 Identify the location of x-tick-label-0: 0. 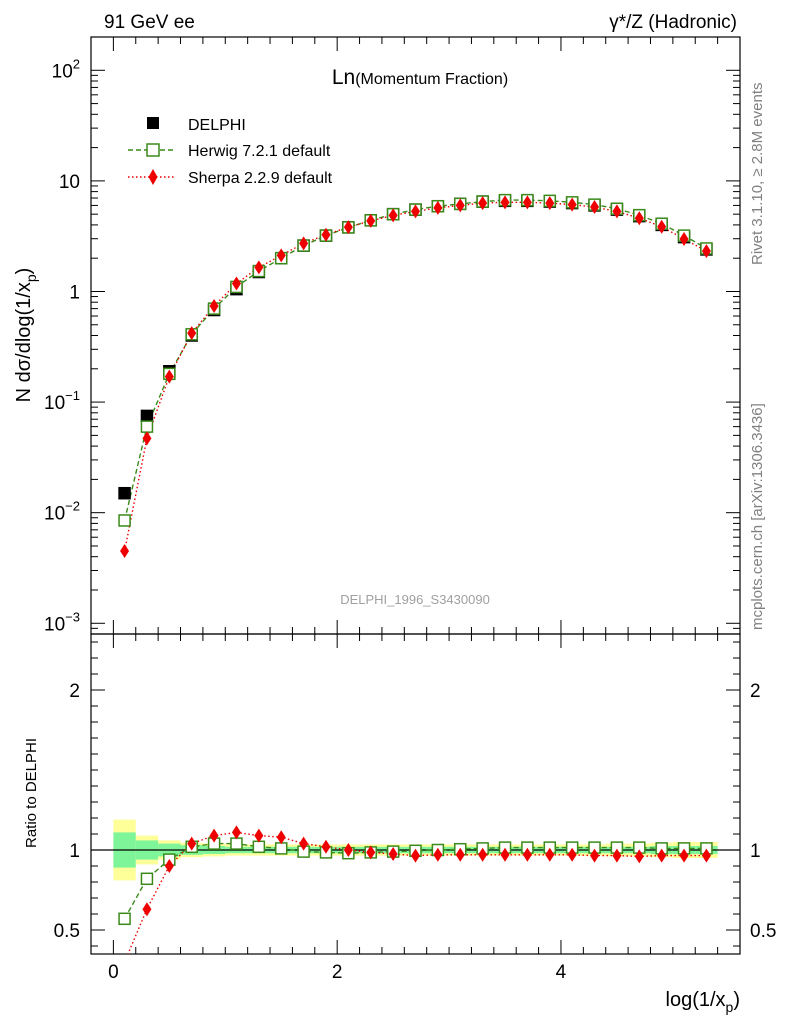
(113, 972).